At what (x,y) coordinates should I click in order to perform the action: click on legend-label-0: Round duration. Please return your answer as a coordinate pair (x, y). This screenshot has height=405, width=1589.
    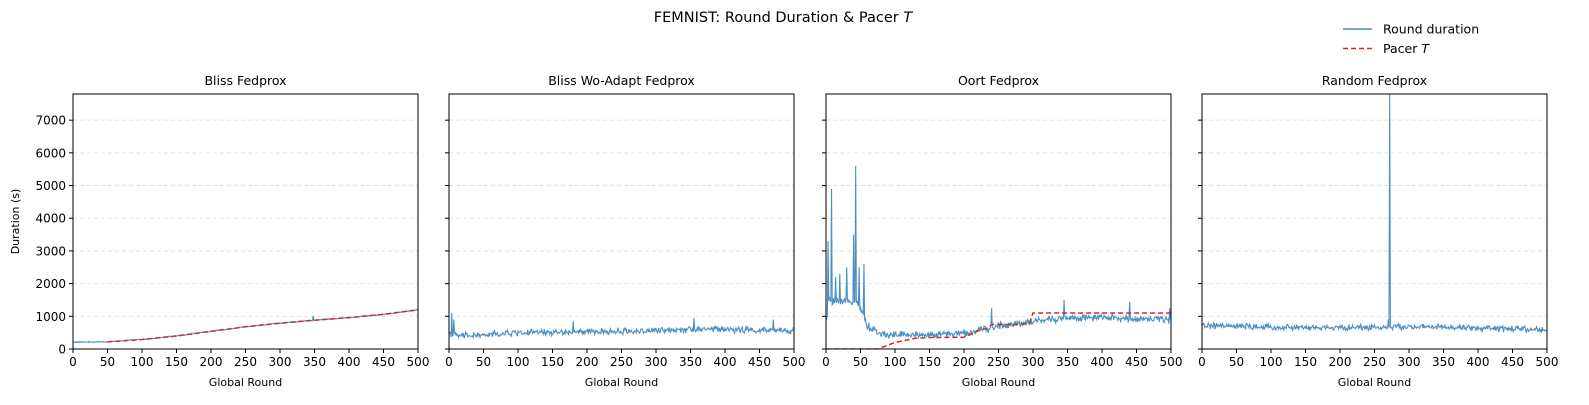
    Looking at the image, I should click on (1431, 29).